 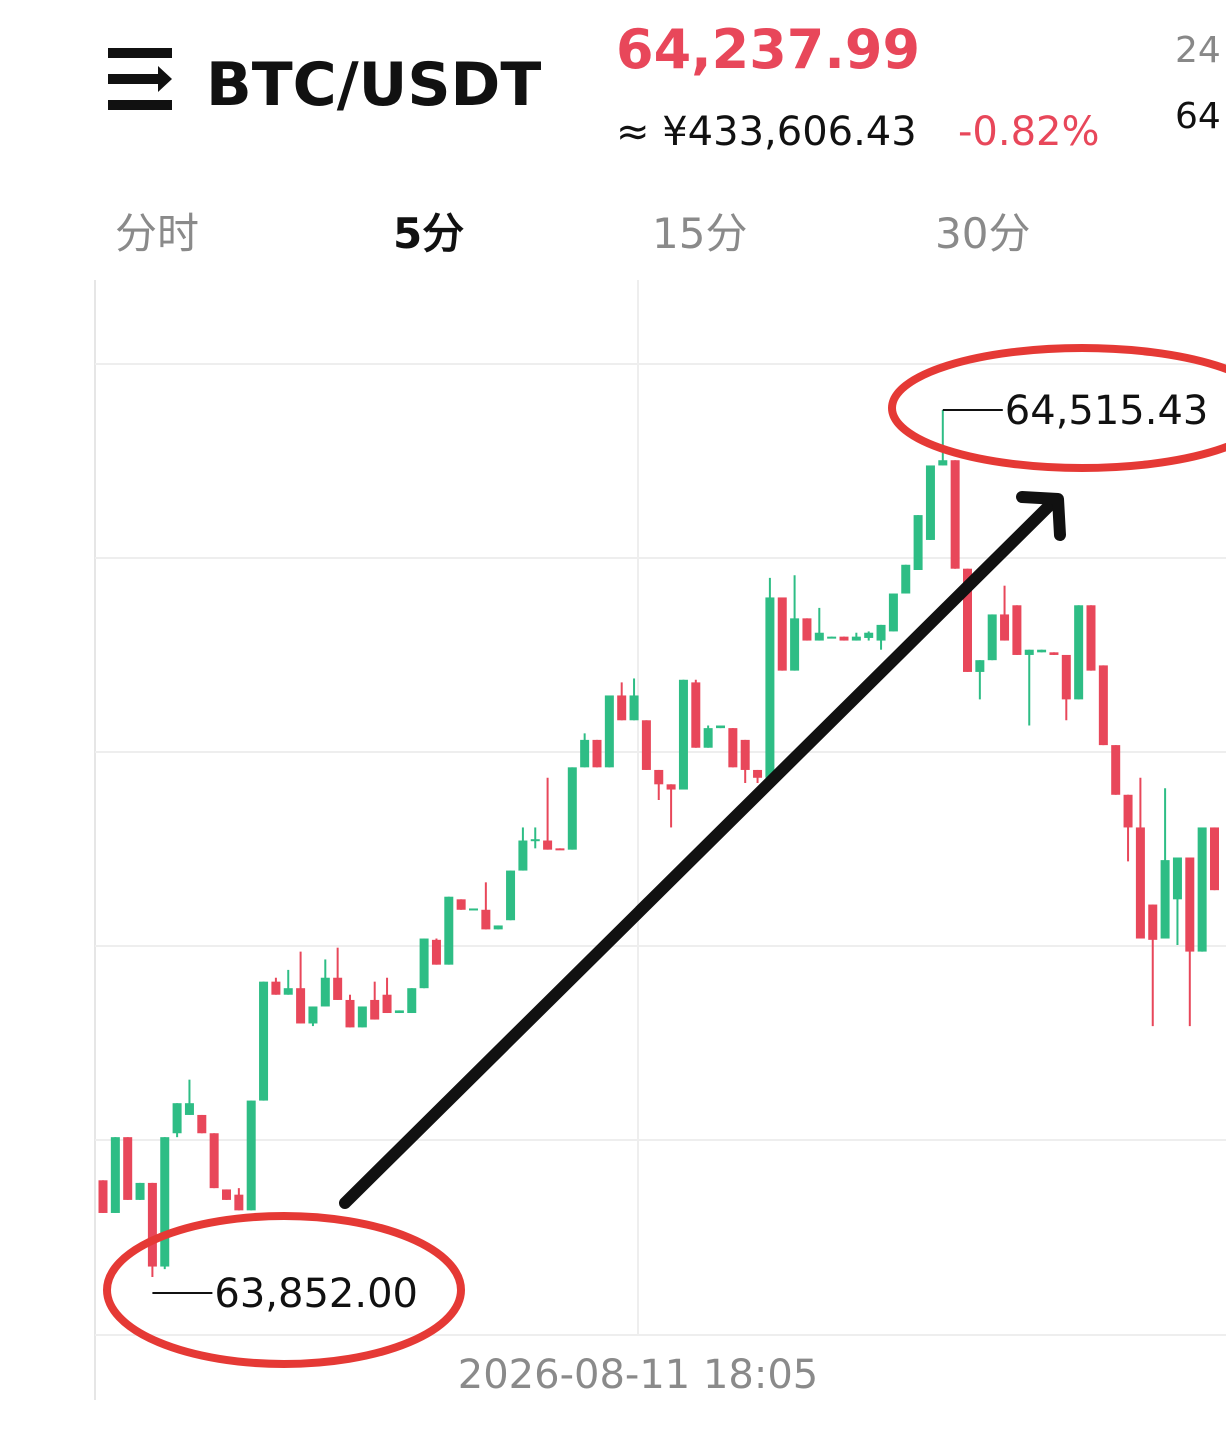 What do you see at coordinates (699, 233) in the screenshot?
I see `tab: 15分` at bounding box center [699, 233].